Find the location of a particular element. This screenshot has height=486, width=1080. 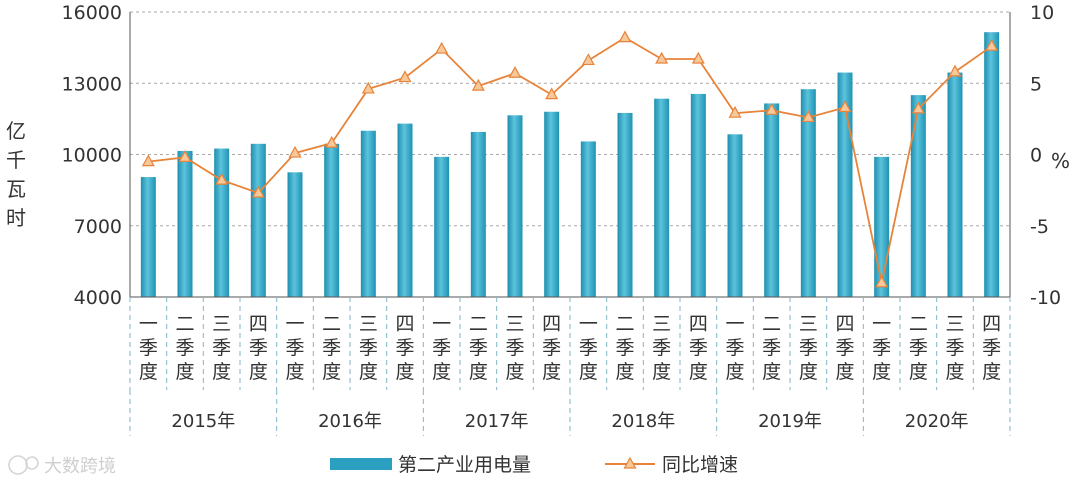

x-year-label: 2018年 is located at coordinates (643, 421).